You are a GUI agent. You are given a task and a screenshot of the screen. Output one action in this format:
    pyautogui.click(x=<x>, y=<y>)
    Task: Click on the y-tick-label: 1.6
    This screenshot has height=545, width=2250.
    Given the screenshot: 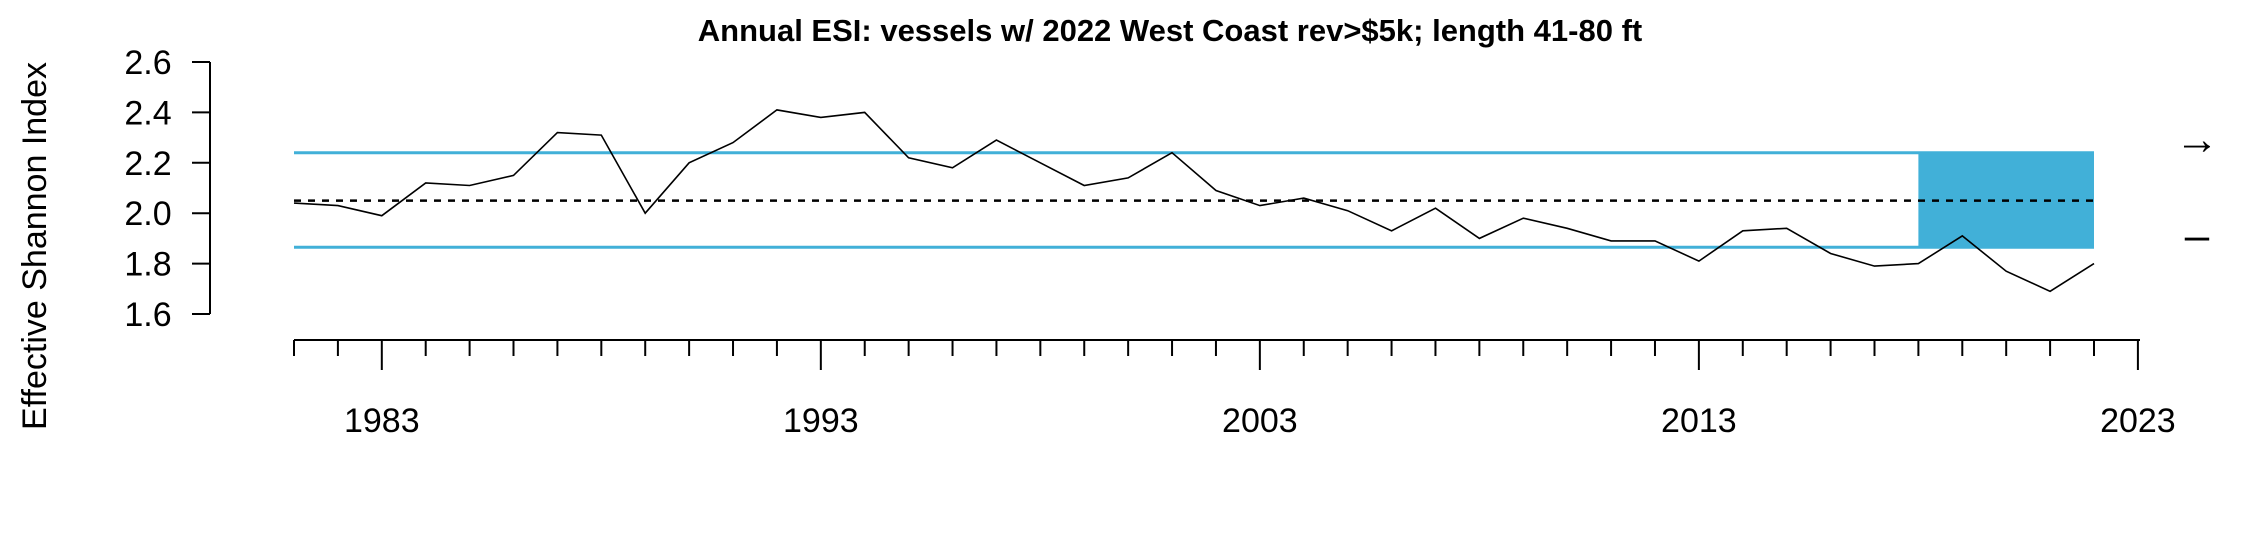 What is the action you would take?
    pyautogui.click(x=147, y=315)
    